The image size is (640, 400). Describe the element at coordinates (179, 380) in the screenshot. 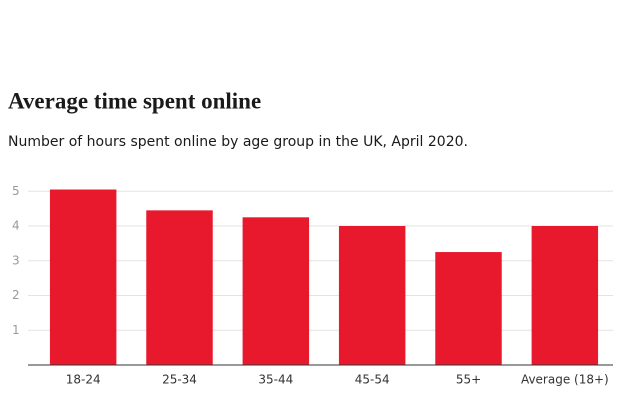

I see `x-tick-label: 25-34` at that location.